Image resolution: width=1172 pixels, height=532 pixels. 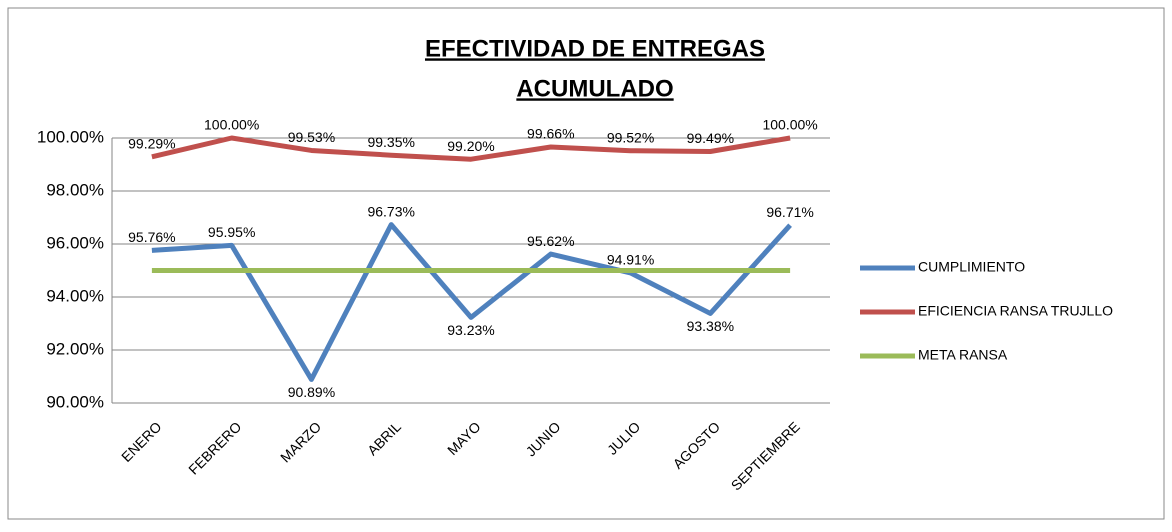 I want to click on data-label: 99.49%, so click(x=710, y=138).